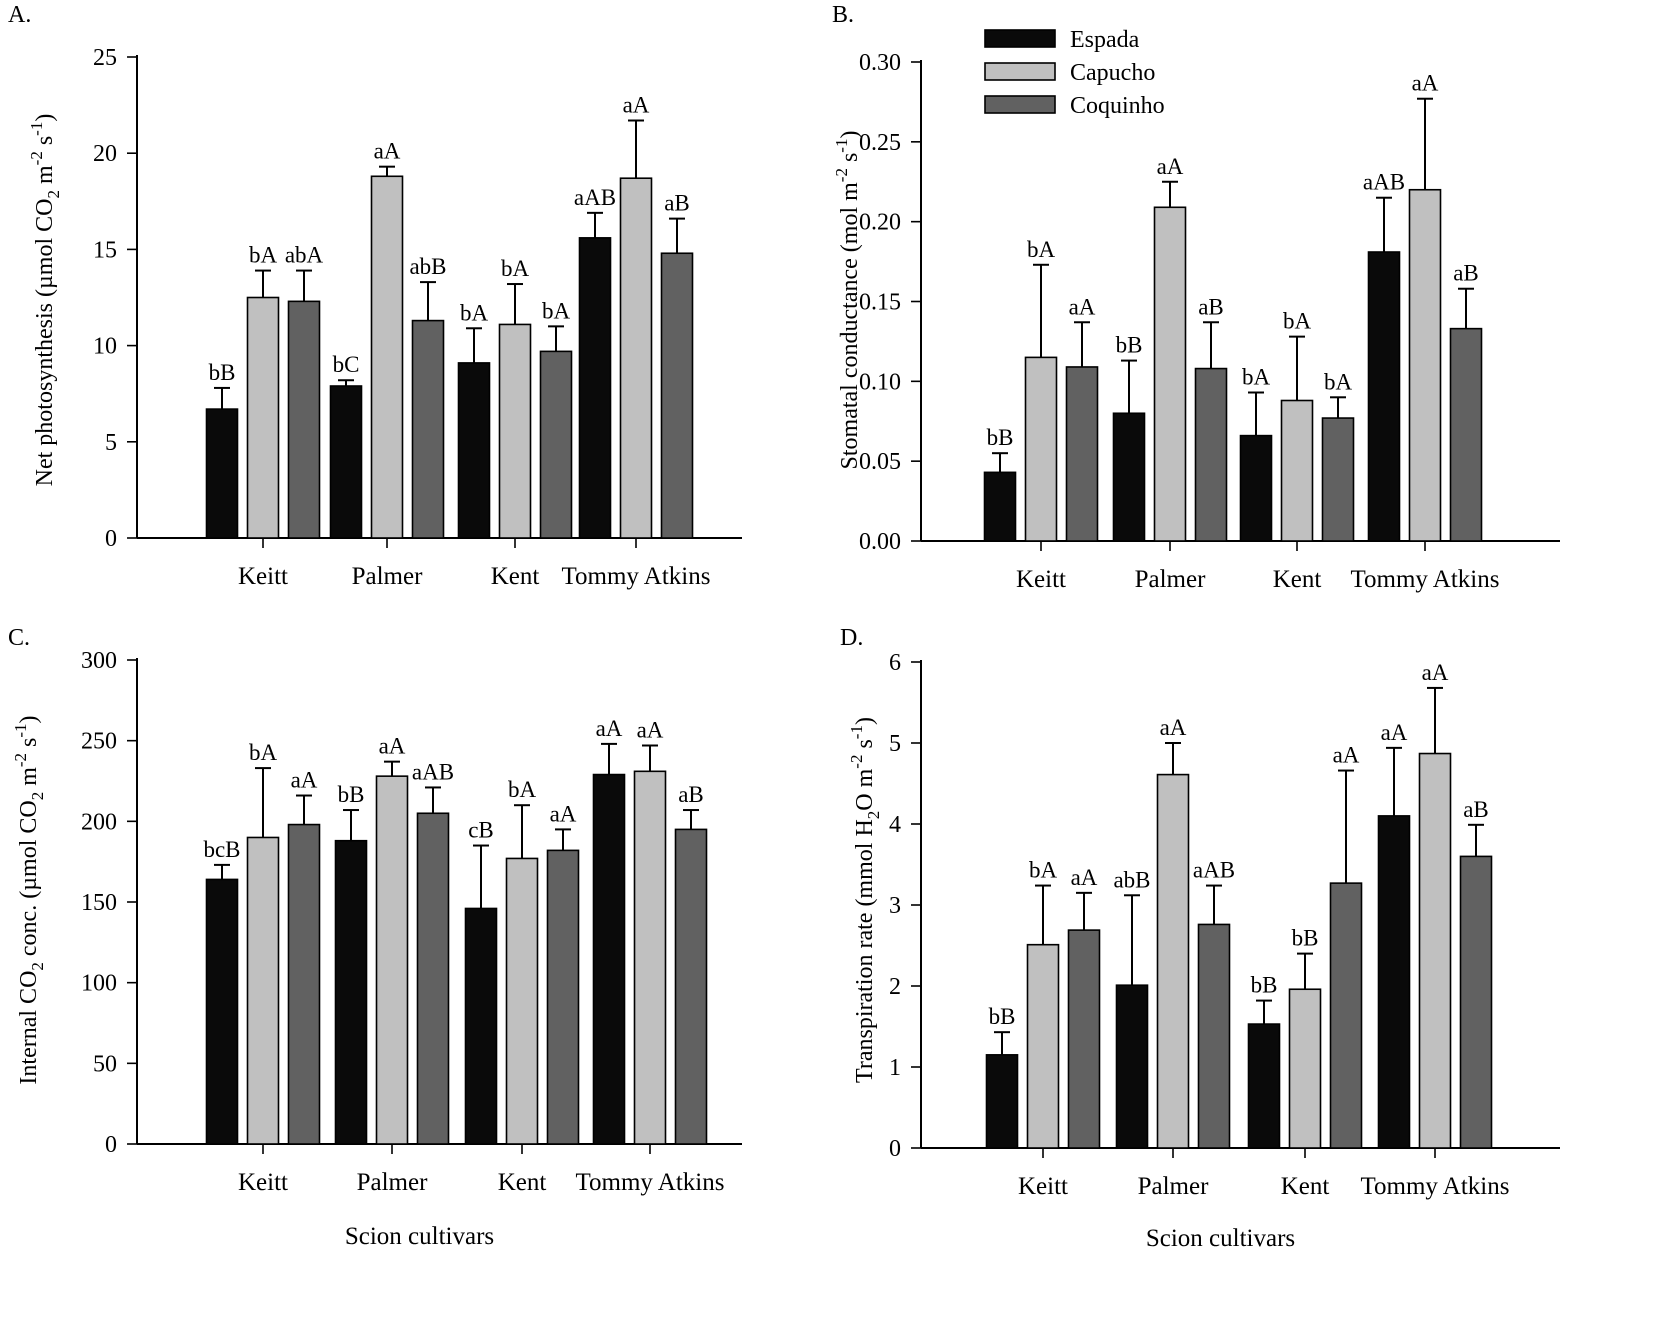  Describe the element at coordinates (99, 984) in the screenshot. I see `y-tick-label: 100` at that location.